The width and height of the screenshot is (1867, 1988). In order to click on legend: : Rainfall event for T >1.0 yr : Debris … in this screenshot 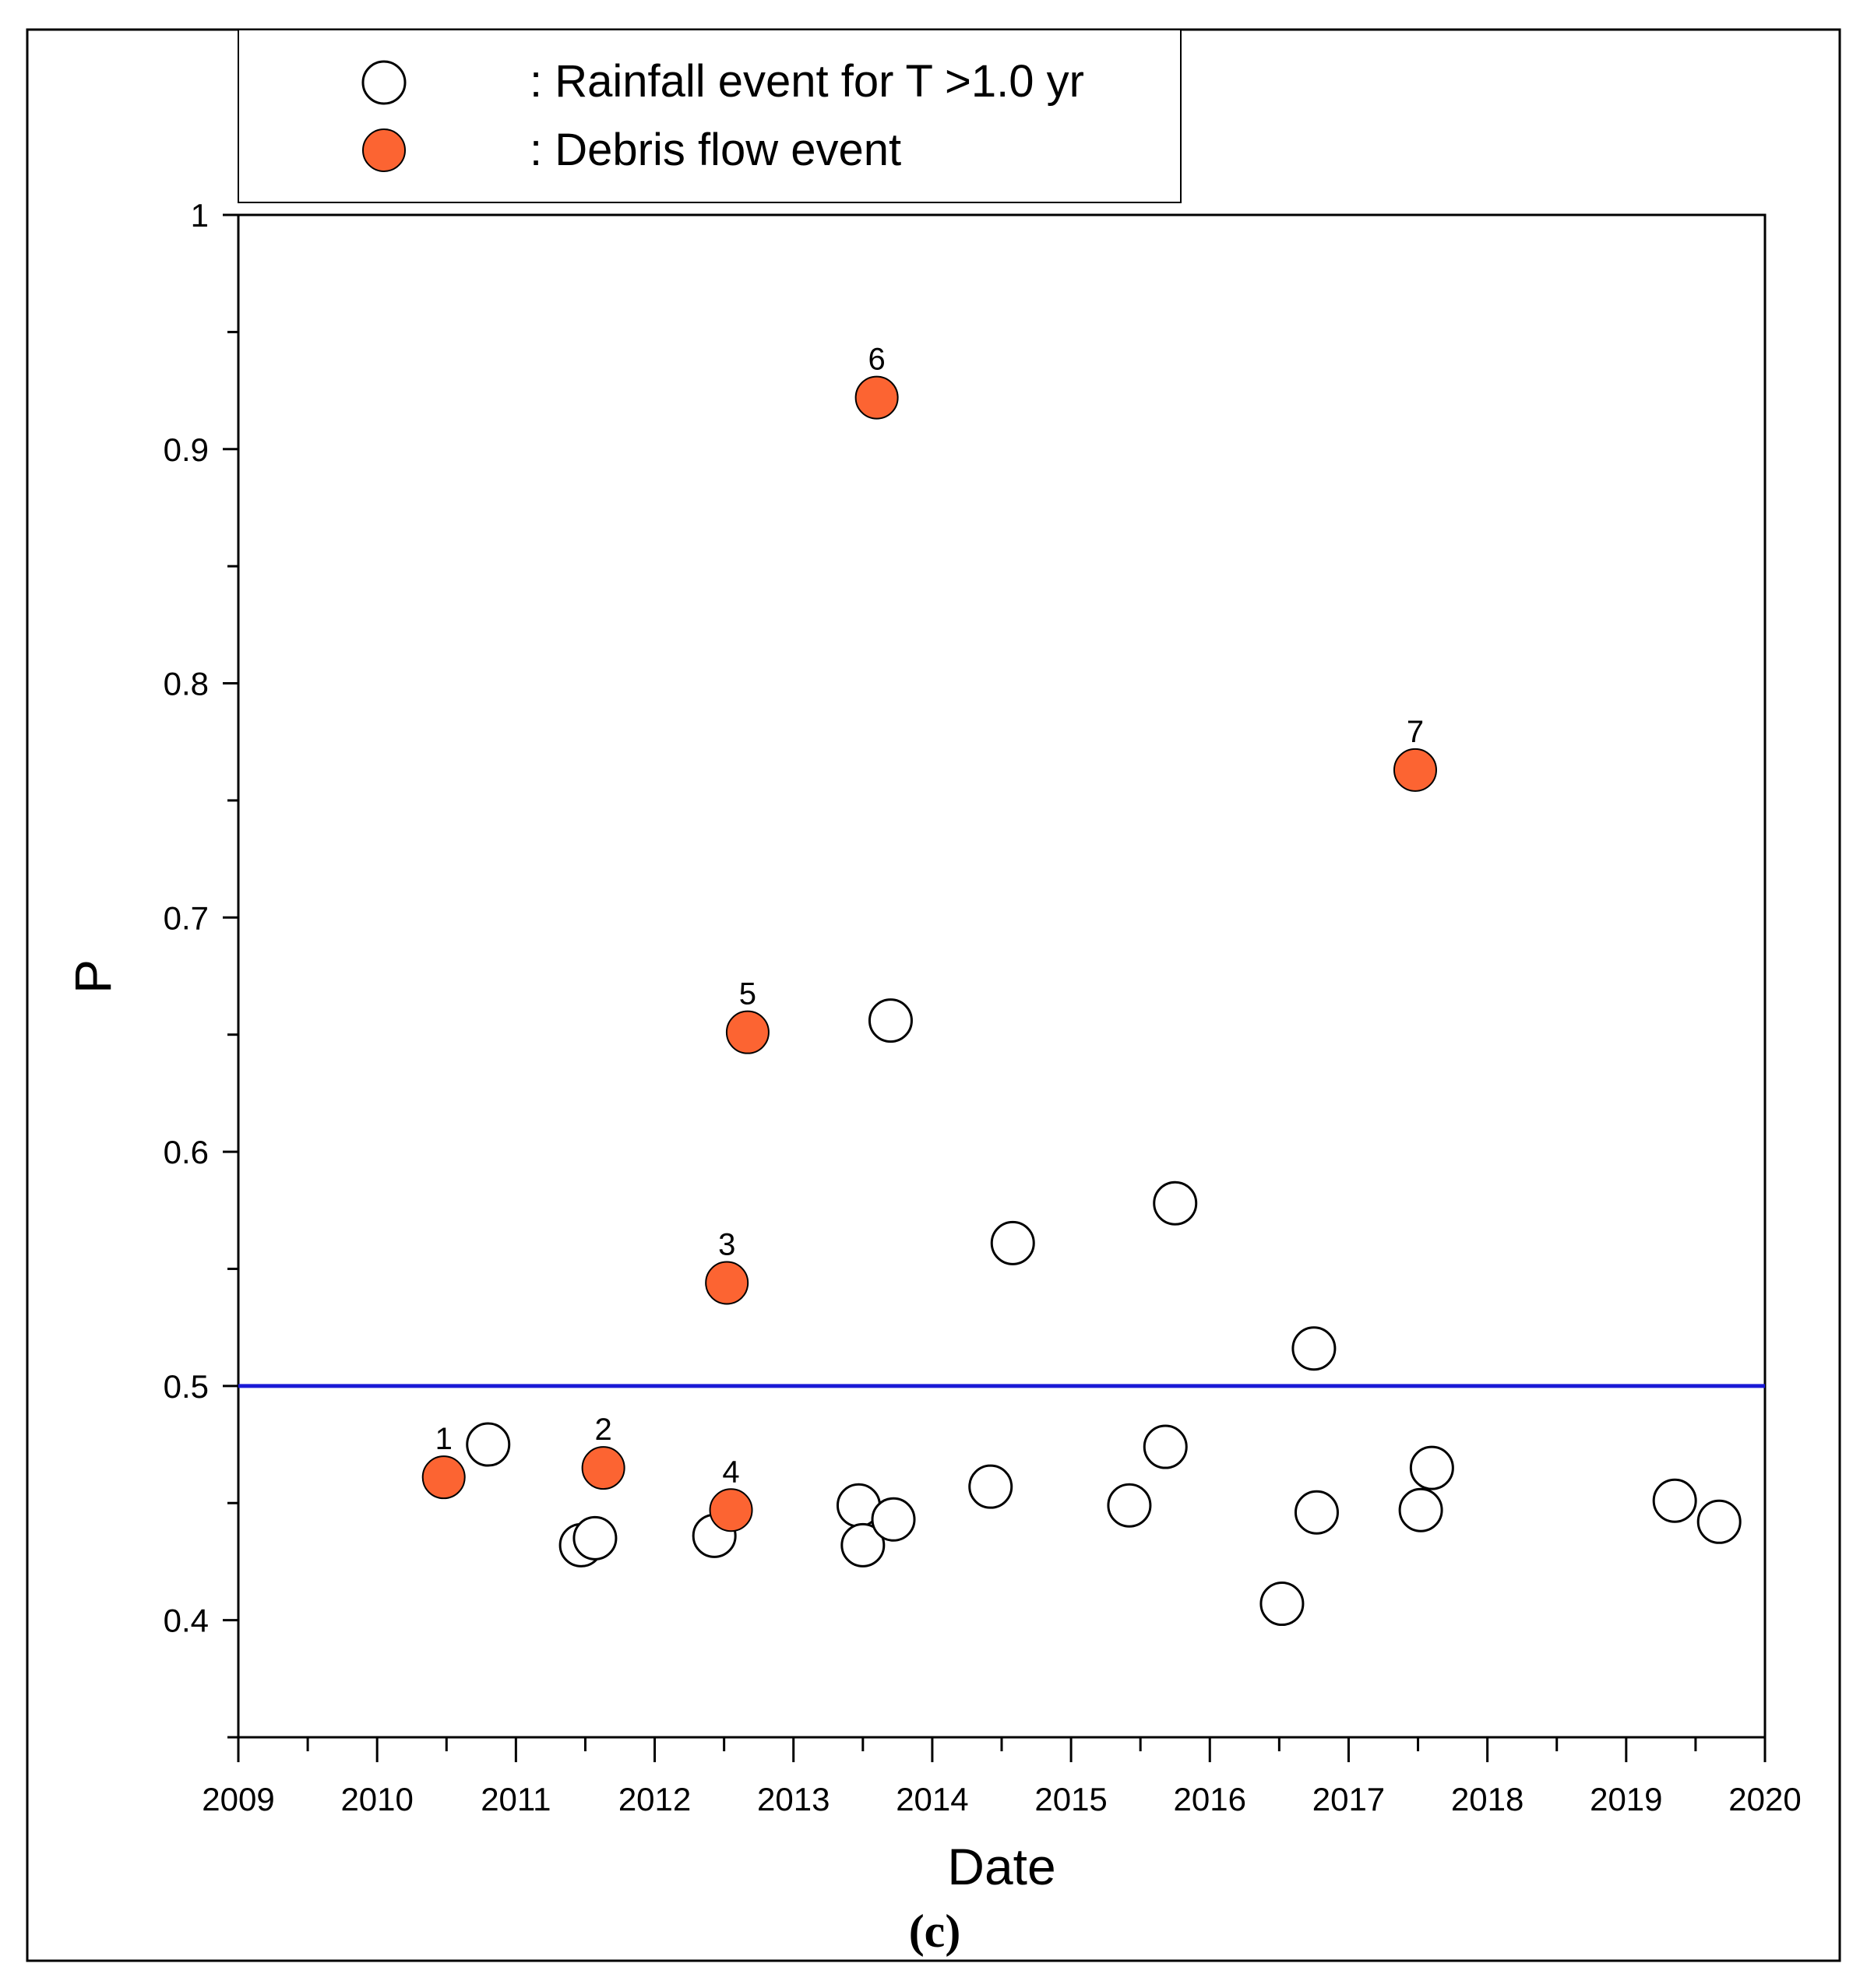, I will do `click(710, 116)`.